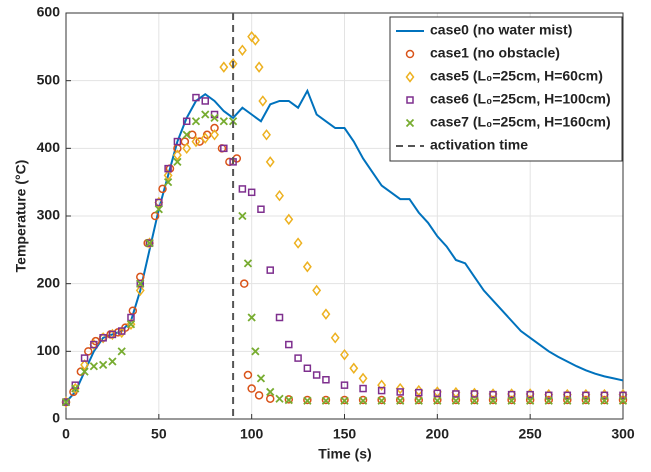 The width and height of the screenshot is (651, 472). Describe the element at coordinates (49, 350) in the screenshot. I see `y-tick-label: 100` at that location.